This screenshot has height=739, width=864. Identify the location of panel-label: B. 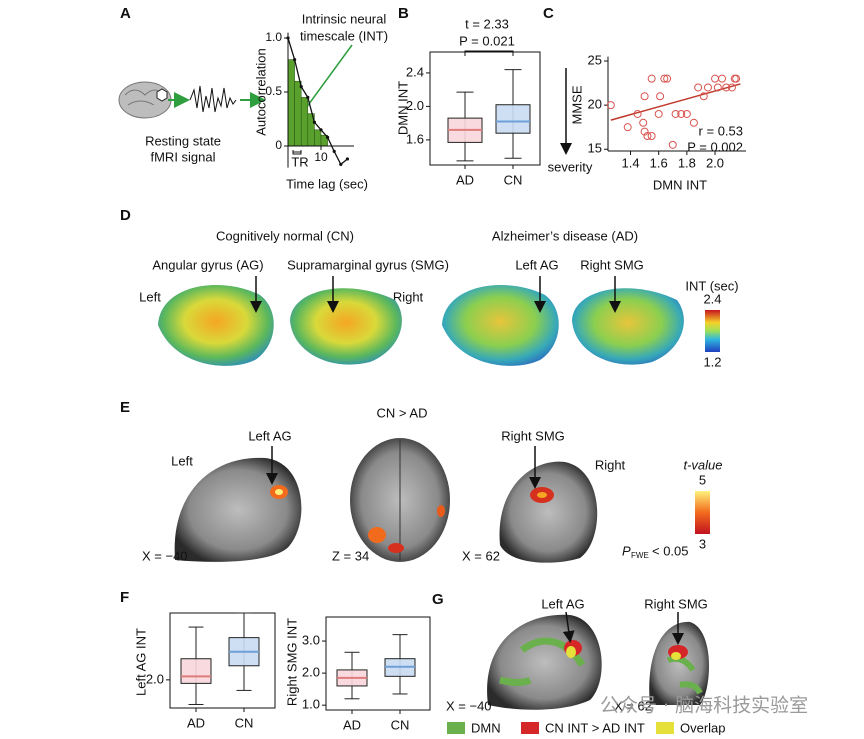
(403, 13).